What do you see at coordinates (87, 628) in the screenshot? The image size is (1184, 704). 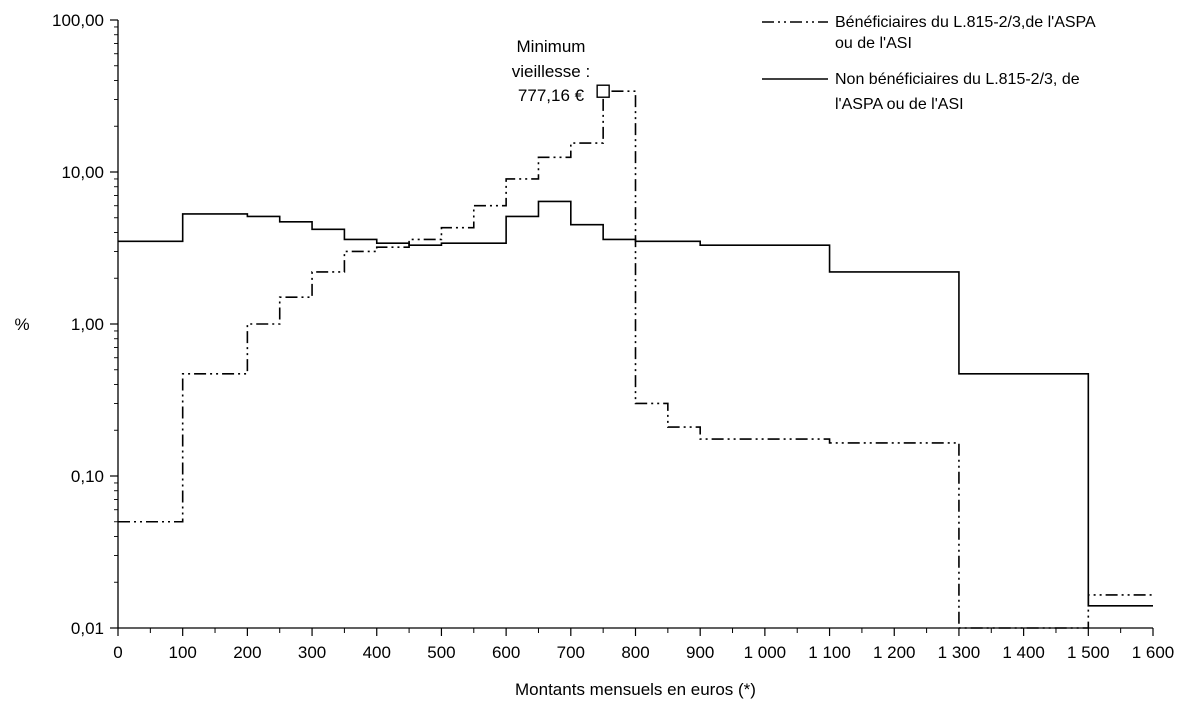 I see `y-tick-label: 0,01` at bounding box center [87, 628].